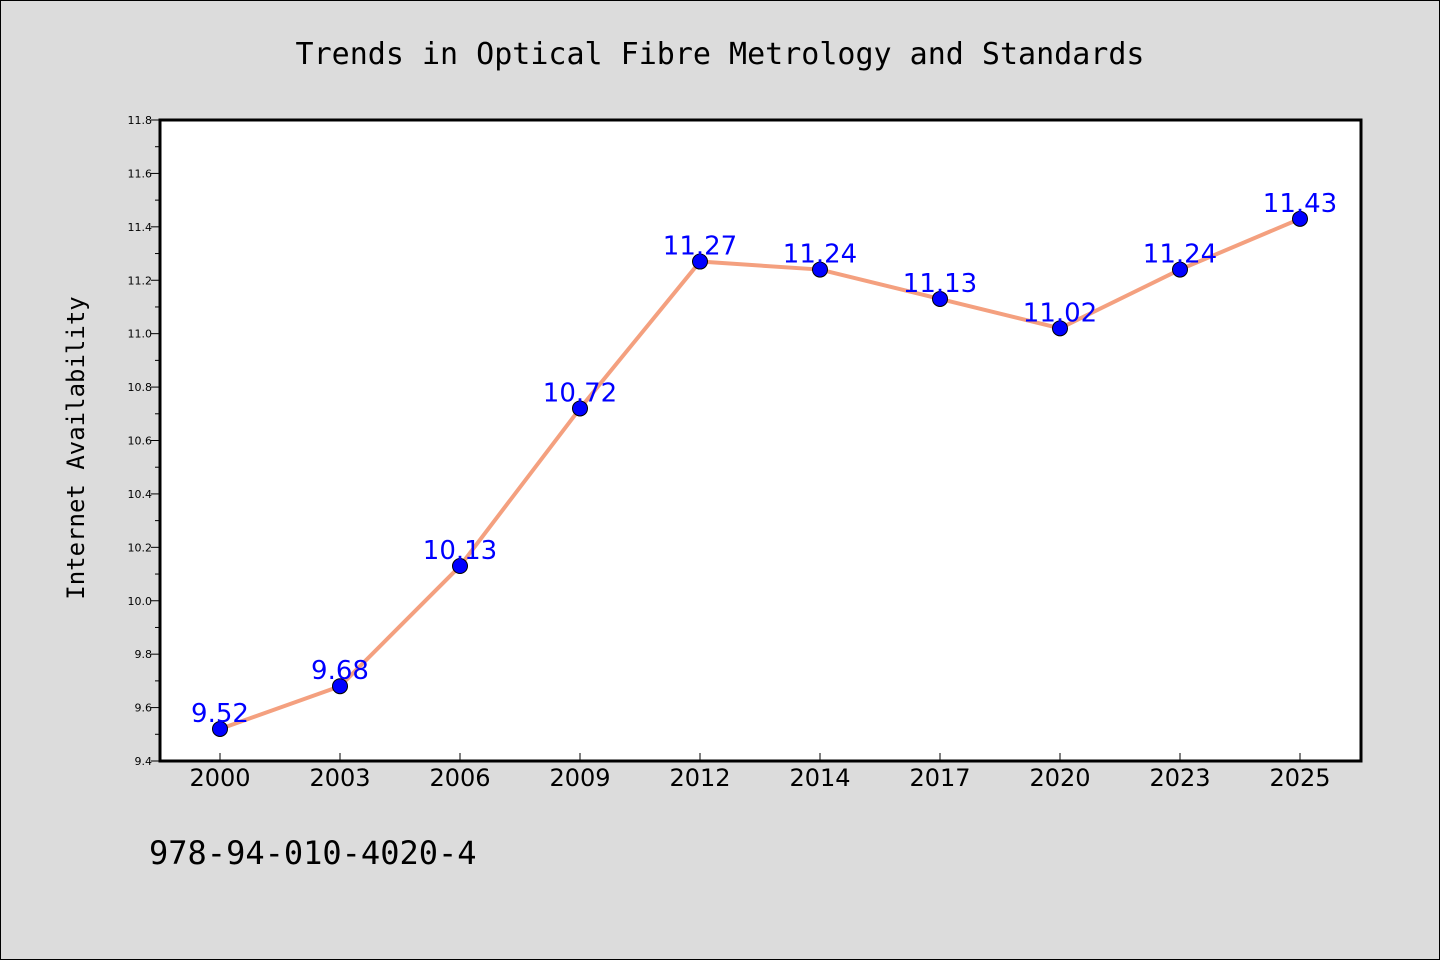 The height and width of the screenshot is (960, 1440). Describe the element at coordinates (140, 547) in the screenshot. I see `y-tick-label: 10.2` at that location.